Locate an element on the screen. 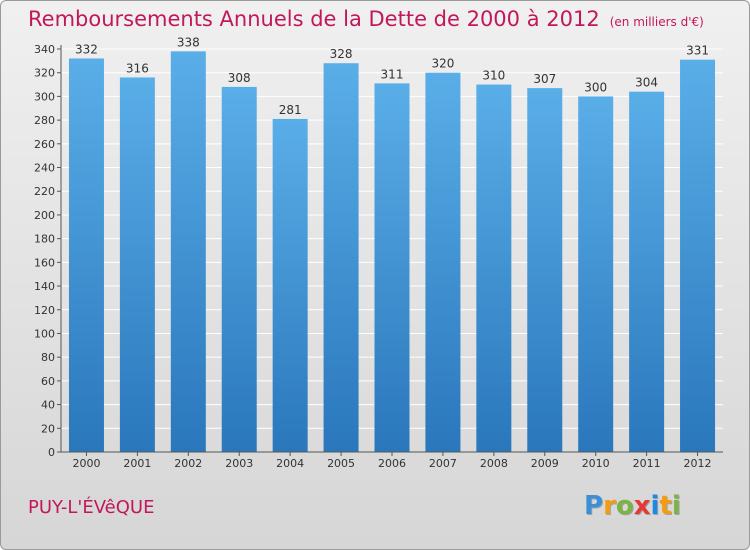  bar-2001 is located at coordinates (137, 265).